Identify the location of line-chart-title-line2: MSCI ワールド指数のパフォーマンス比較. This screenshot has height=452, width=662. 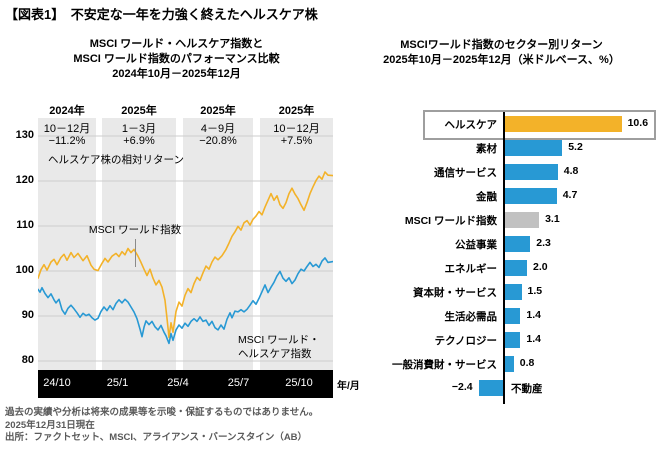
(176, 59).